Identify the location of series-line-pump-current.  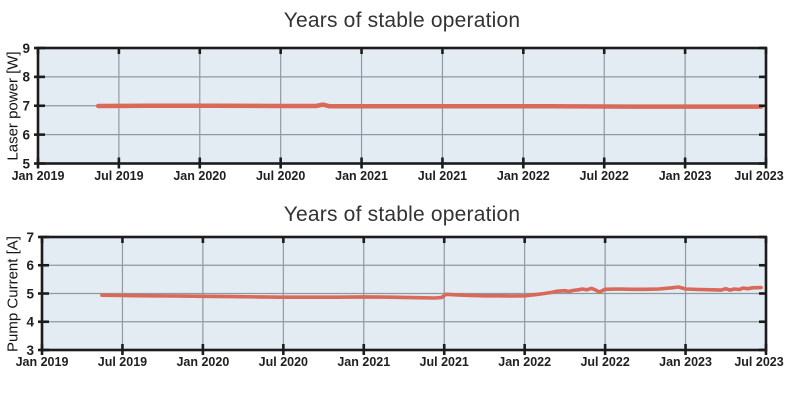
(431, 292).